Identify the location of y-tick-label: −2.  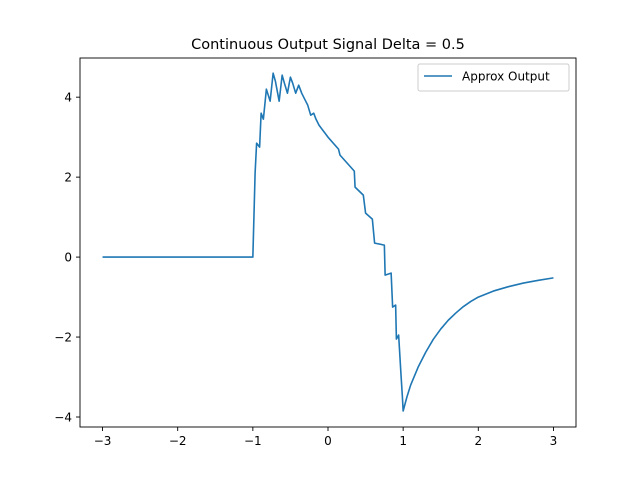
(63, 338).